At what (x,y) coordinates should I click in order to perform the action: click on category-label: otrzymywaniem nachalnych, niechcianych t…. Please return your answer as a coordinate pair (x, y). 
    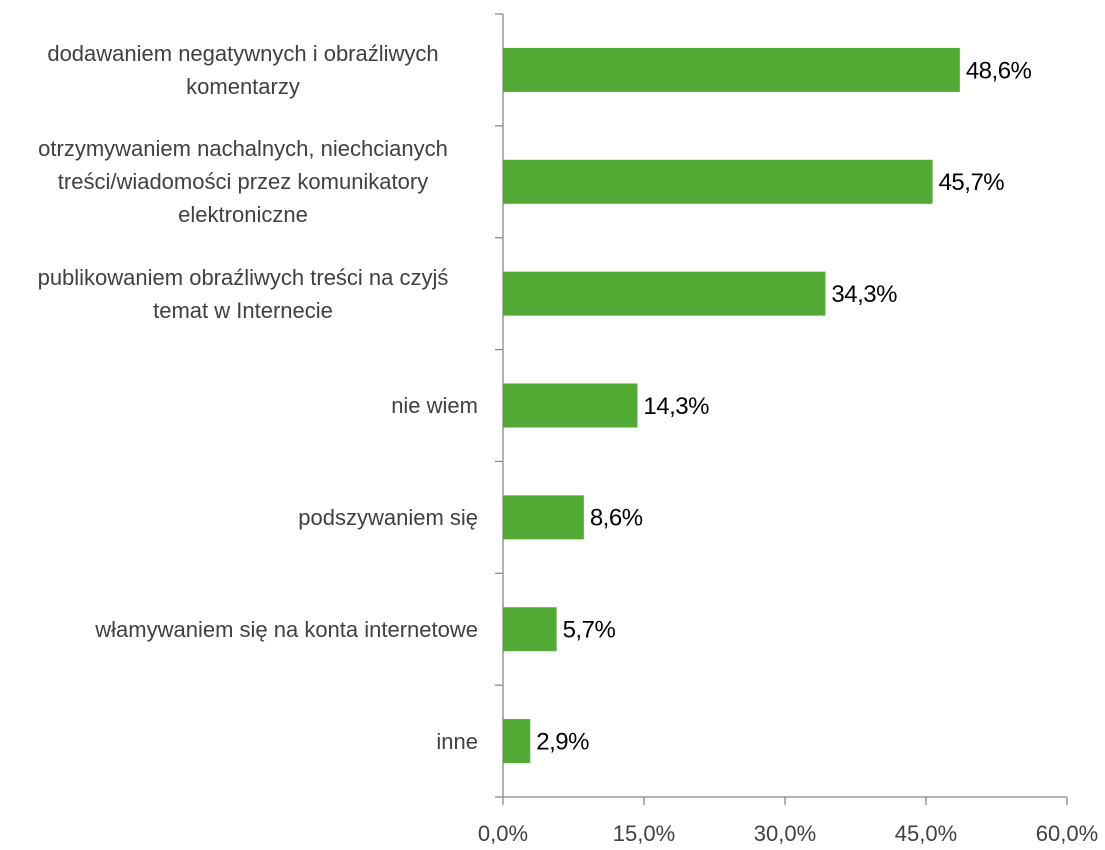
    Looking at the image, I should click on (243, 182).